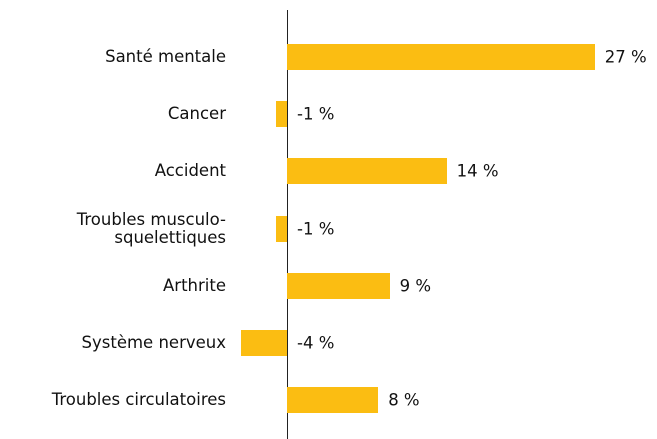 This screenshot has width=657, height=439. What do you see at coordinates (165, 56) in the screenshot?
I see `category-label: Santé mentale` at bounding box center [165, 56].